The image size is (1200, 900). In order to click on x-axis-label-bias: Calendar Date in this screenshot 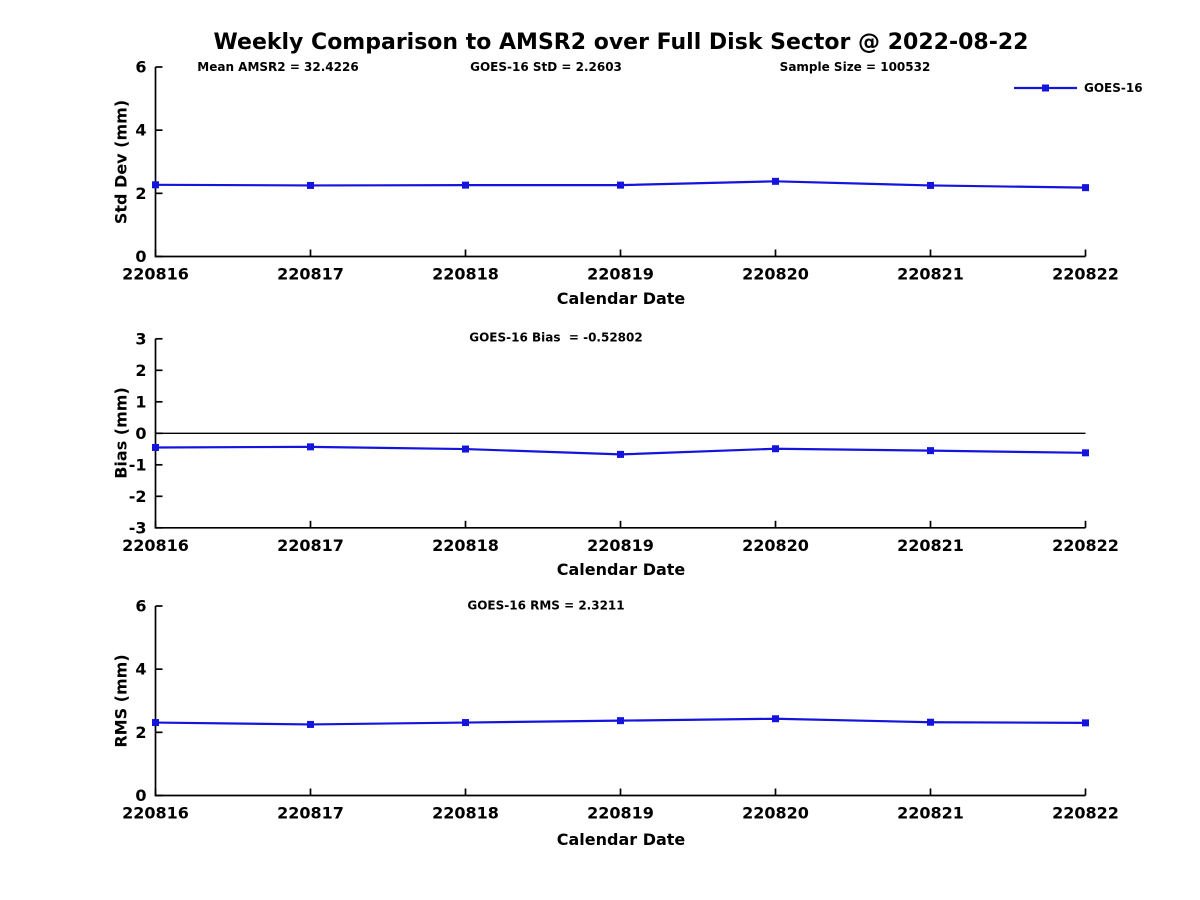, I will do `click(621, 569)`.